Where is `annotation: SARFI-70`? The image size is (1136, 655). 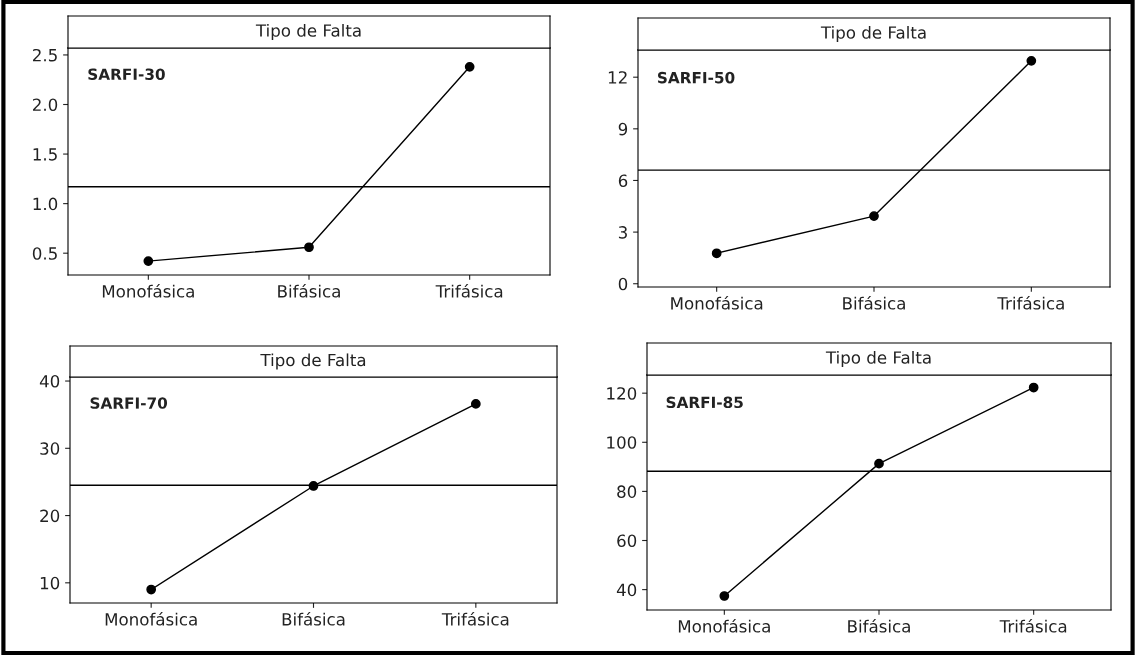
annotation: SARFI-70 is located at coordinates (129, 403).